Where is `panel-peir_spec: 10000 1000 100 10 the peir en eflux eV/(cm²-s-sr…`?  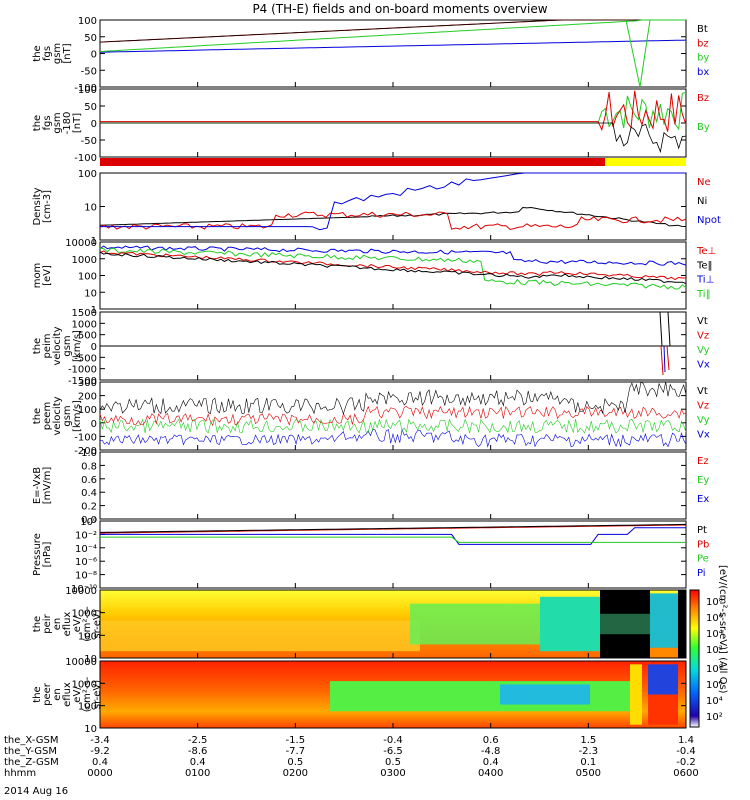
panel-peir_spec: 10000 1000 100 10 the peir en eflux eV/(cm²-s-sr… is located at coordinates (359, 625).